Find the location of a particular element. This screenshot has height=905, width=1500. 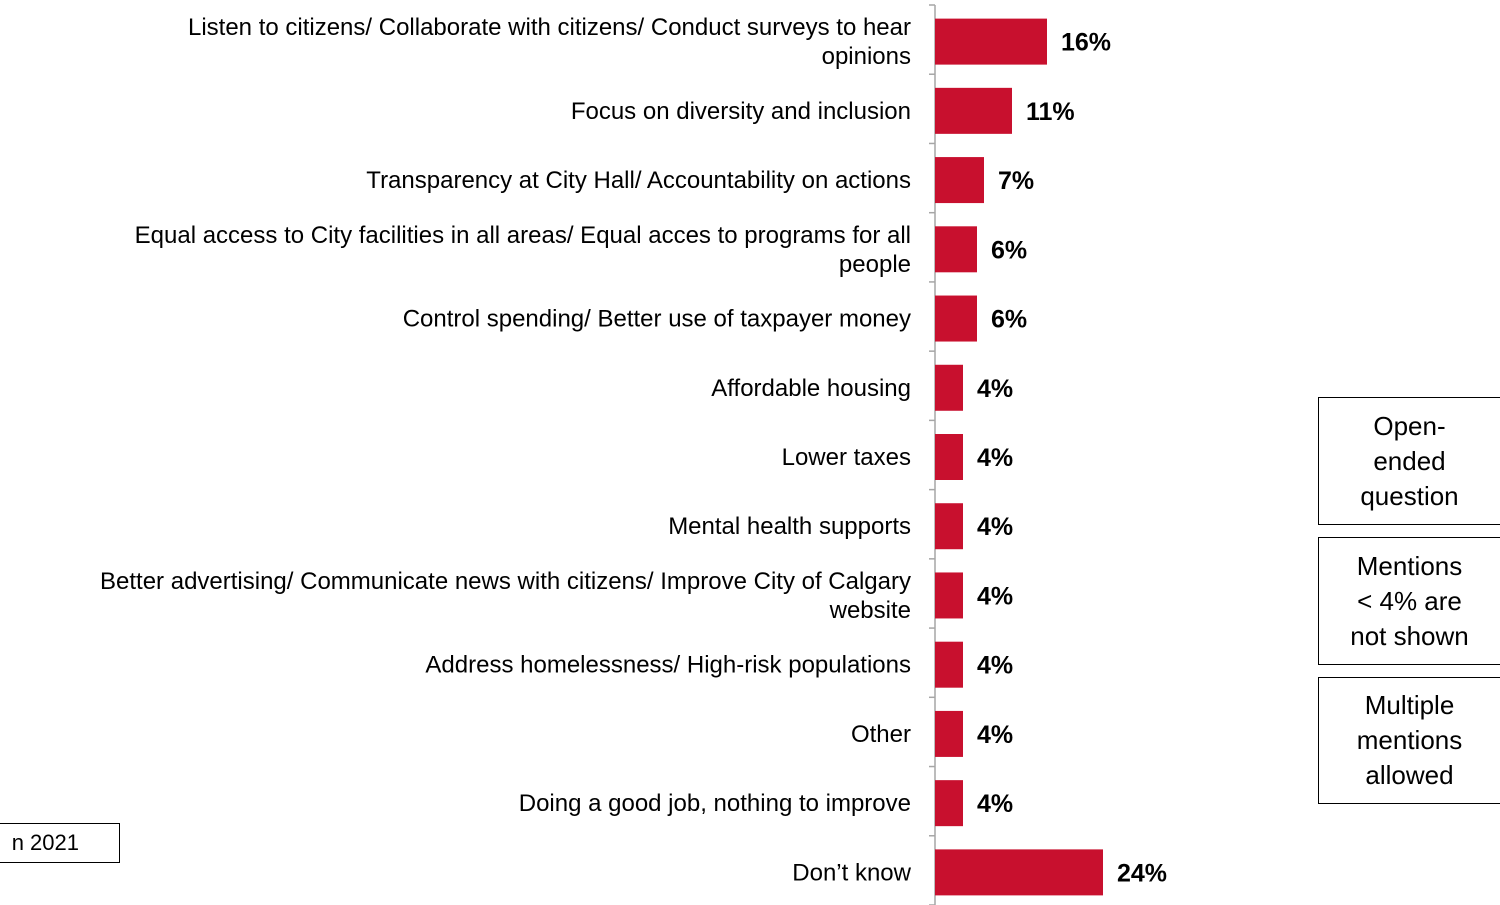

note-multiple-text: Multiple mentions allowed is located at coordinates (1409, 740).